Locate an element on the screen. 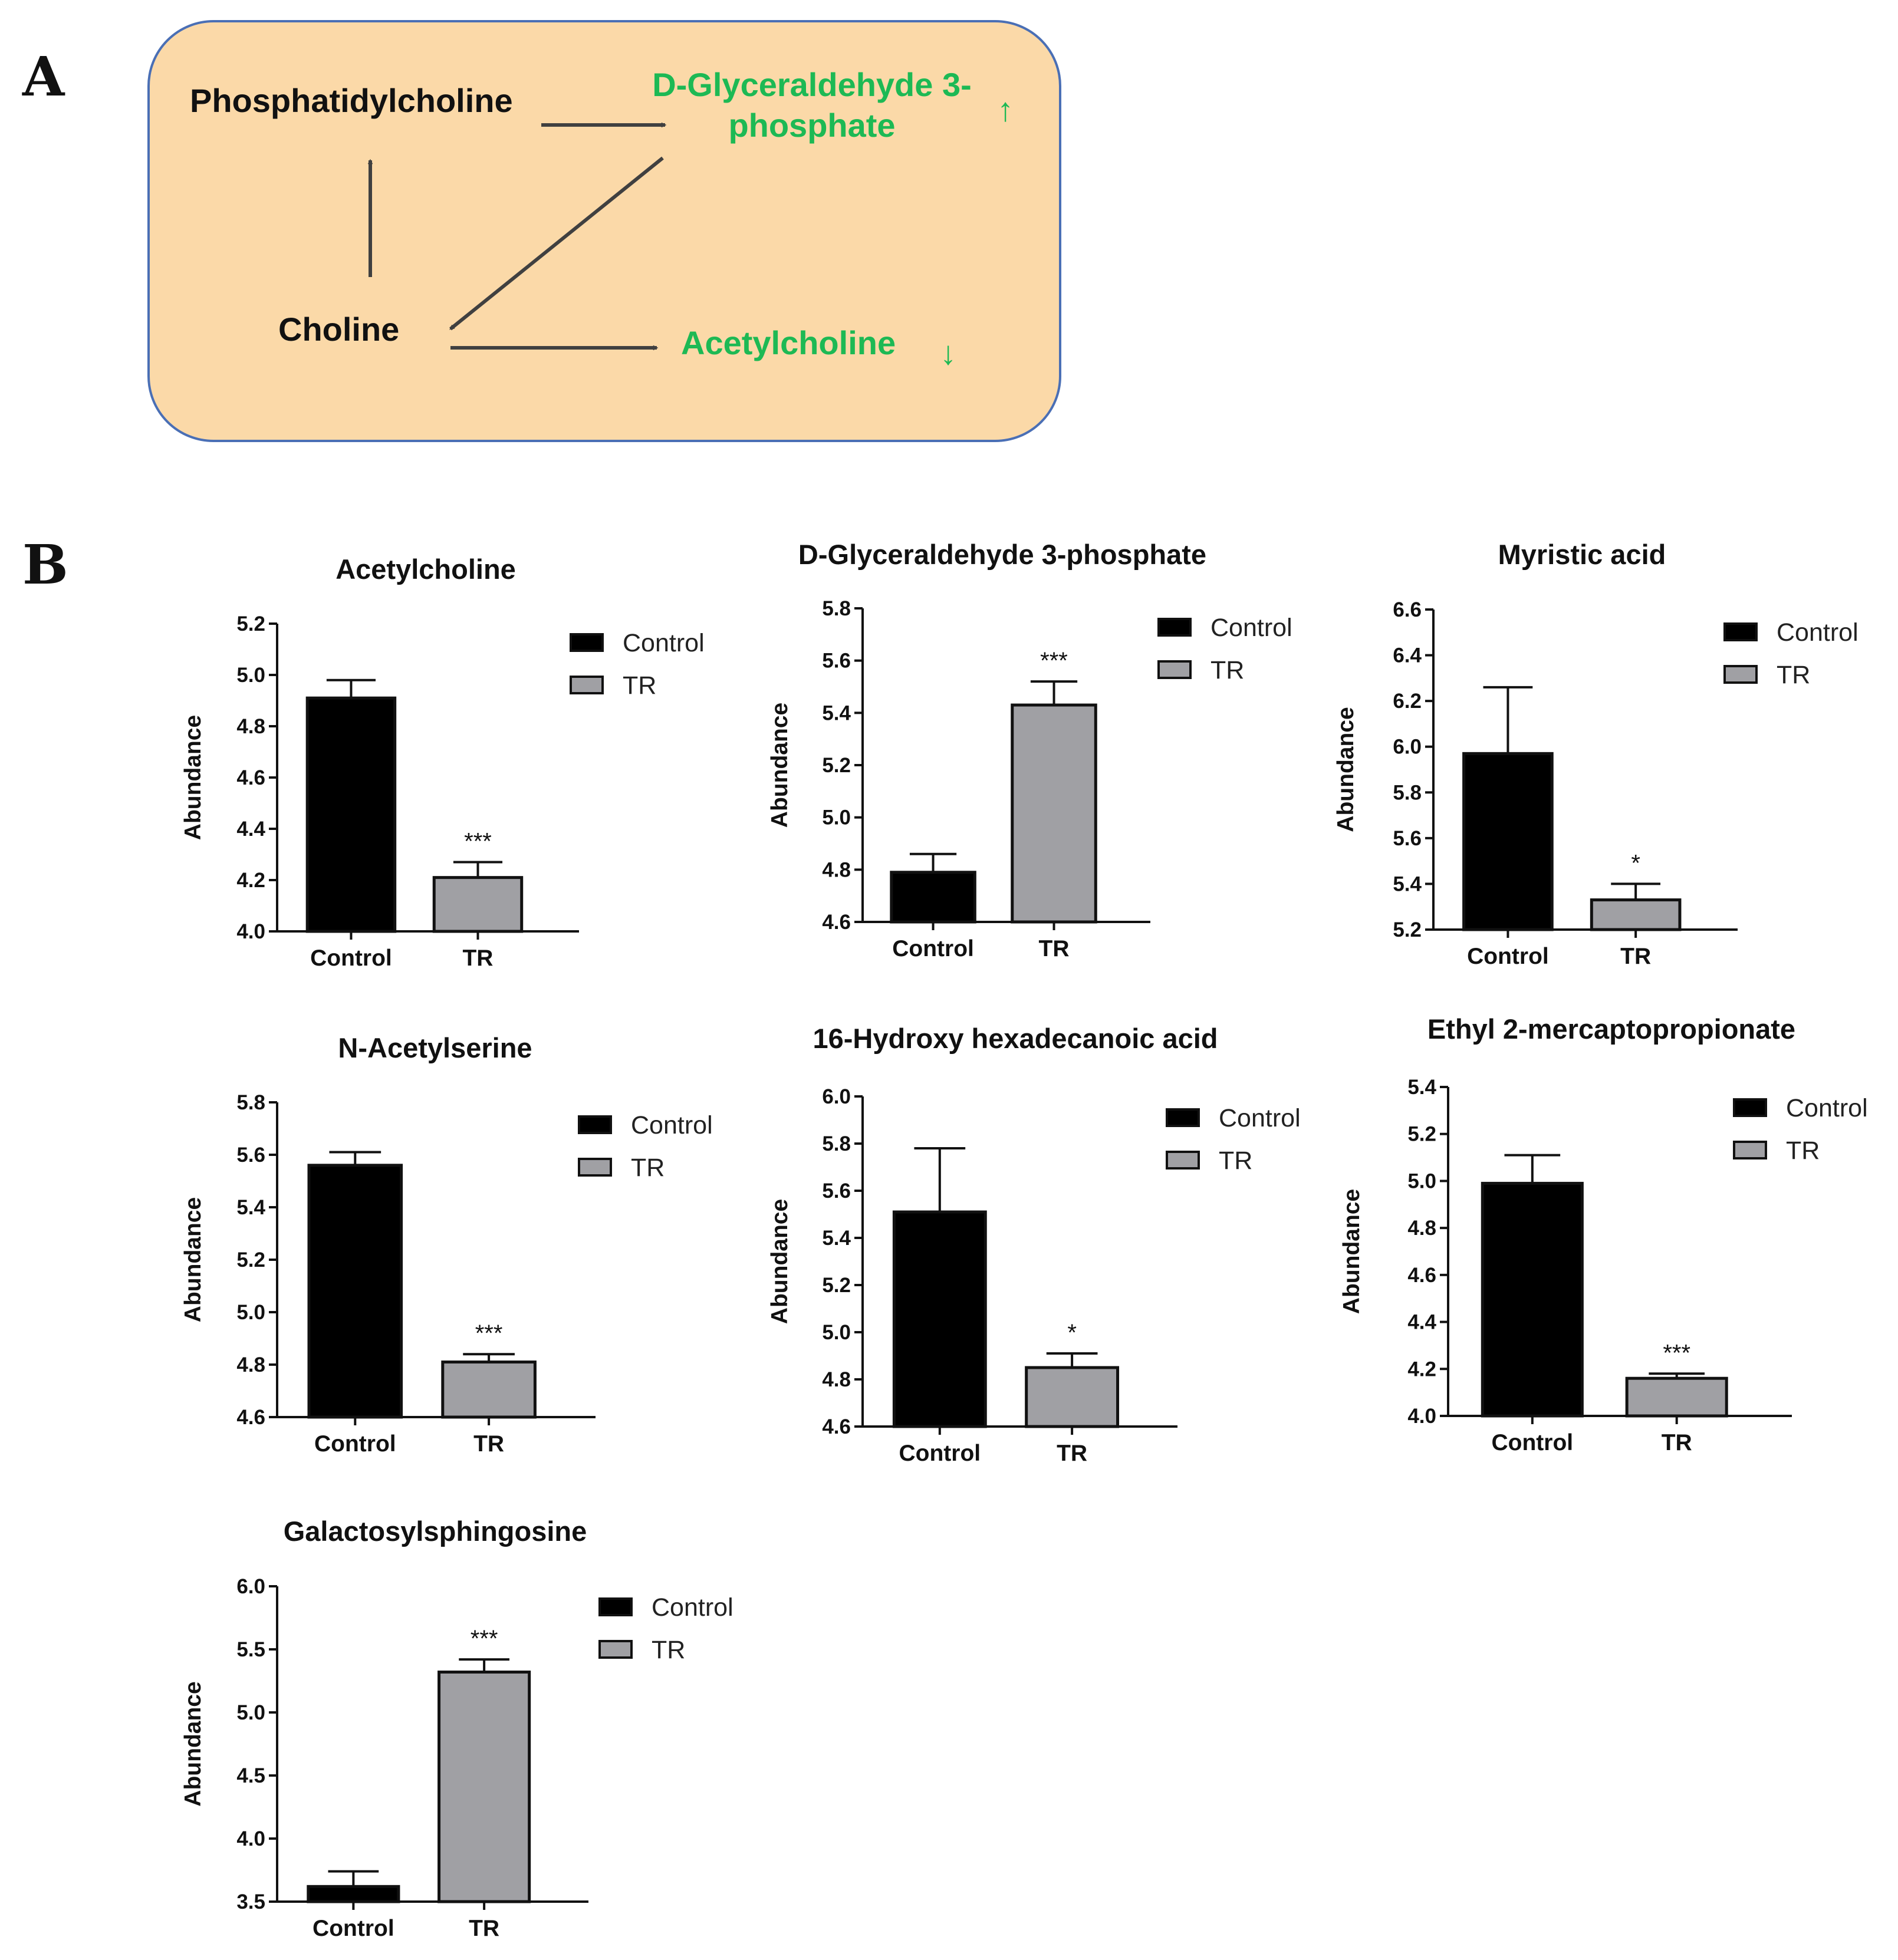 The height and width of the screenshot is (1960, 1898). chart-title: 16-Hydroxy hexadecanoic acid is located at coordinates (1015, 1038).